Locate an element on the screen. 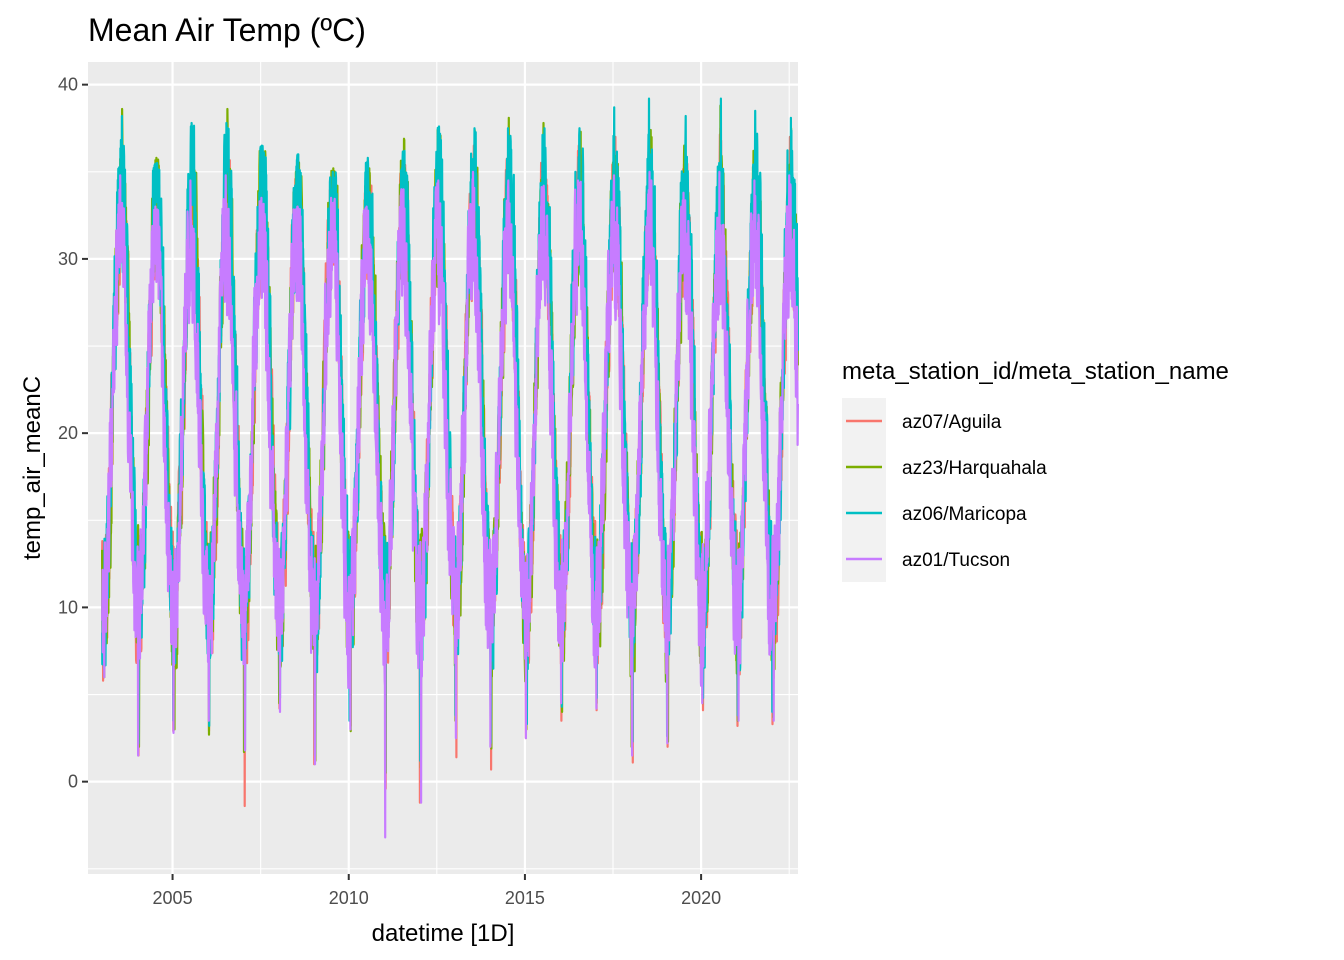 This screenshot has height=960, width=1344. legend-label: az07/Aguila is located at coordinates (952, 422).